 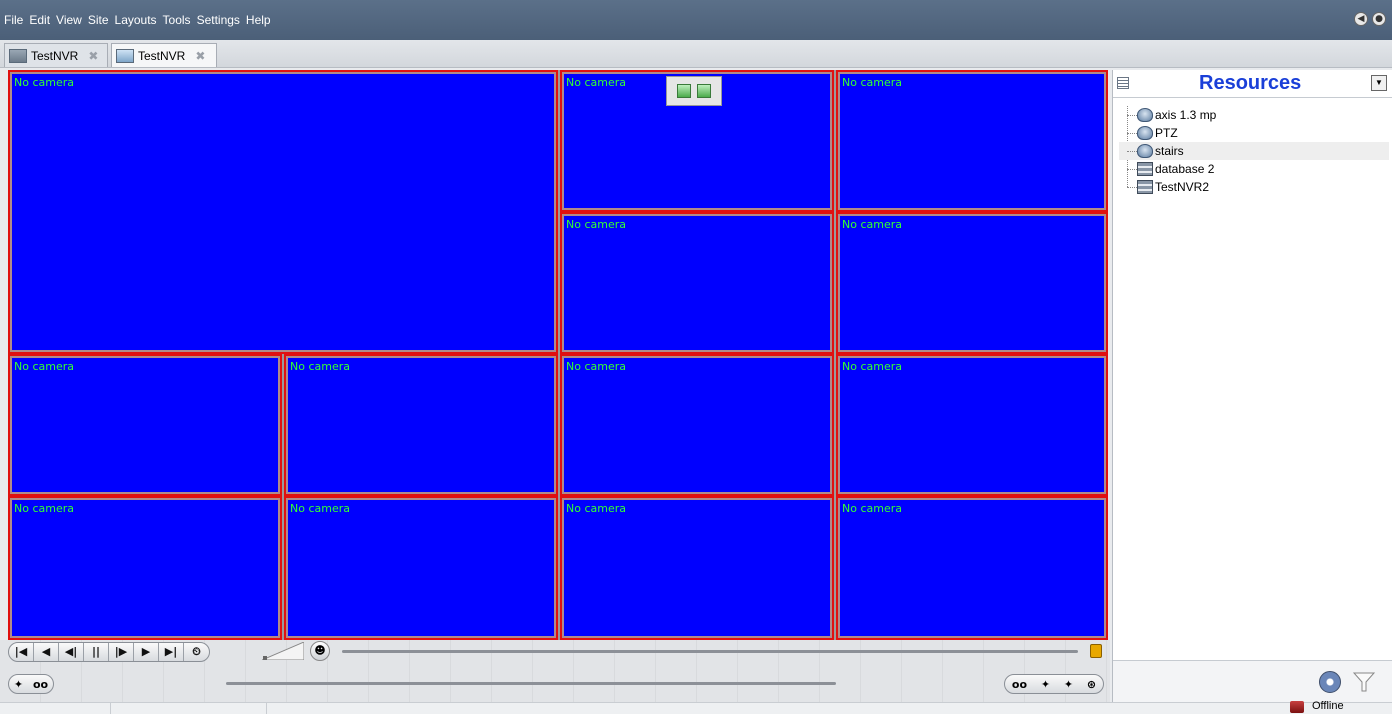 What do you see at coordinates (135, 20) in the screenshot?
I see `menu-layouts: Layouts` at bounding box center [135, 20].